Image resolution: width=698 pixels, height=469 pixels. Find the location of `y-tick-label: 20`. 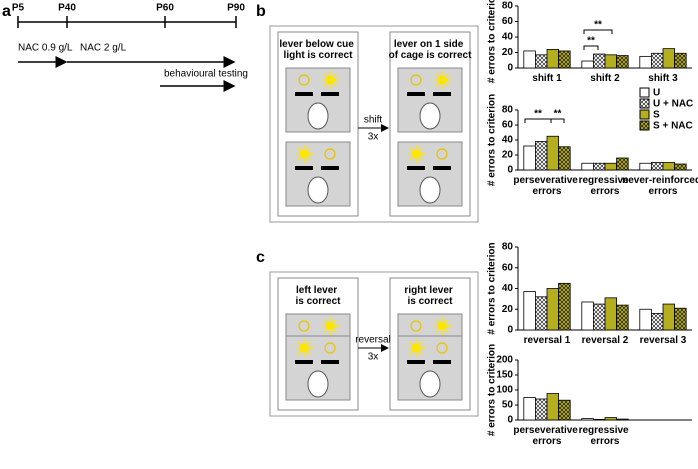

y-tick-label: 20 is located at coordinates (508, 309).